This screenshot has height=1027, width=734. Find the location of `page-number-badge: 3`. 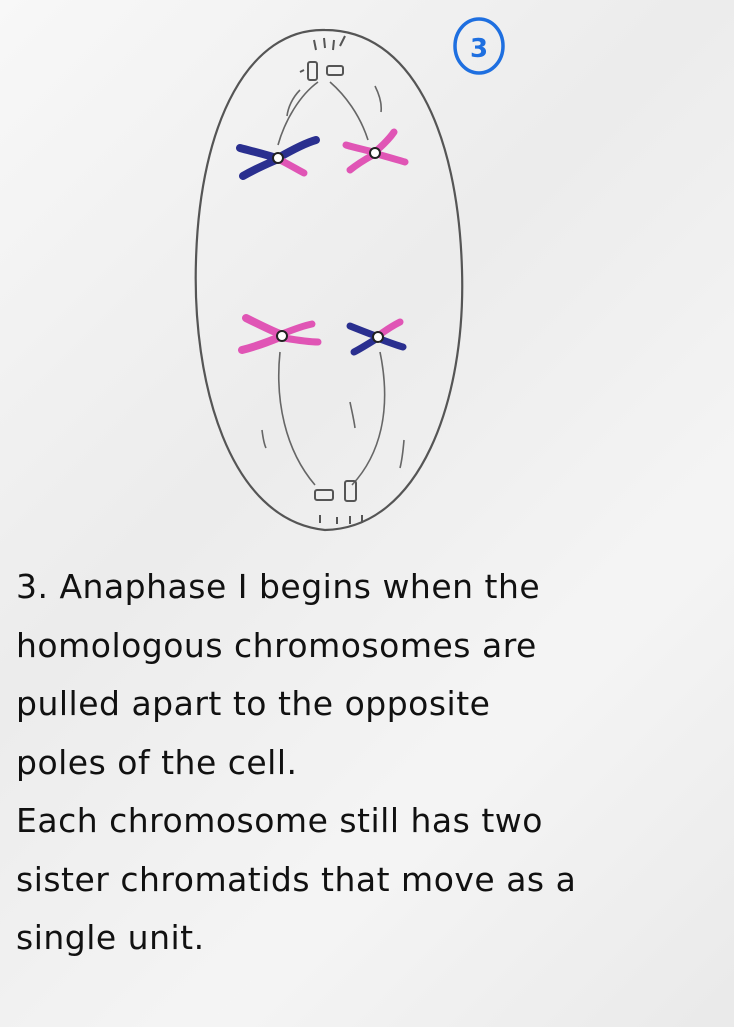

page-number-badge: 3 is located at coordinates (479, 46).